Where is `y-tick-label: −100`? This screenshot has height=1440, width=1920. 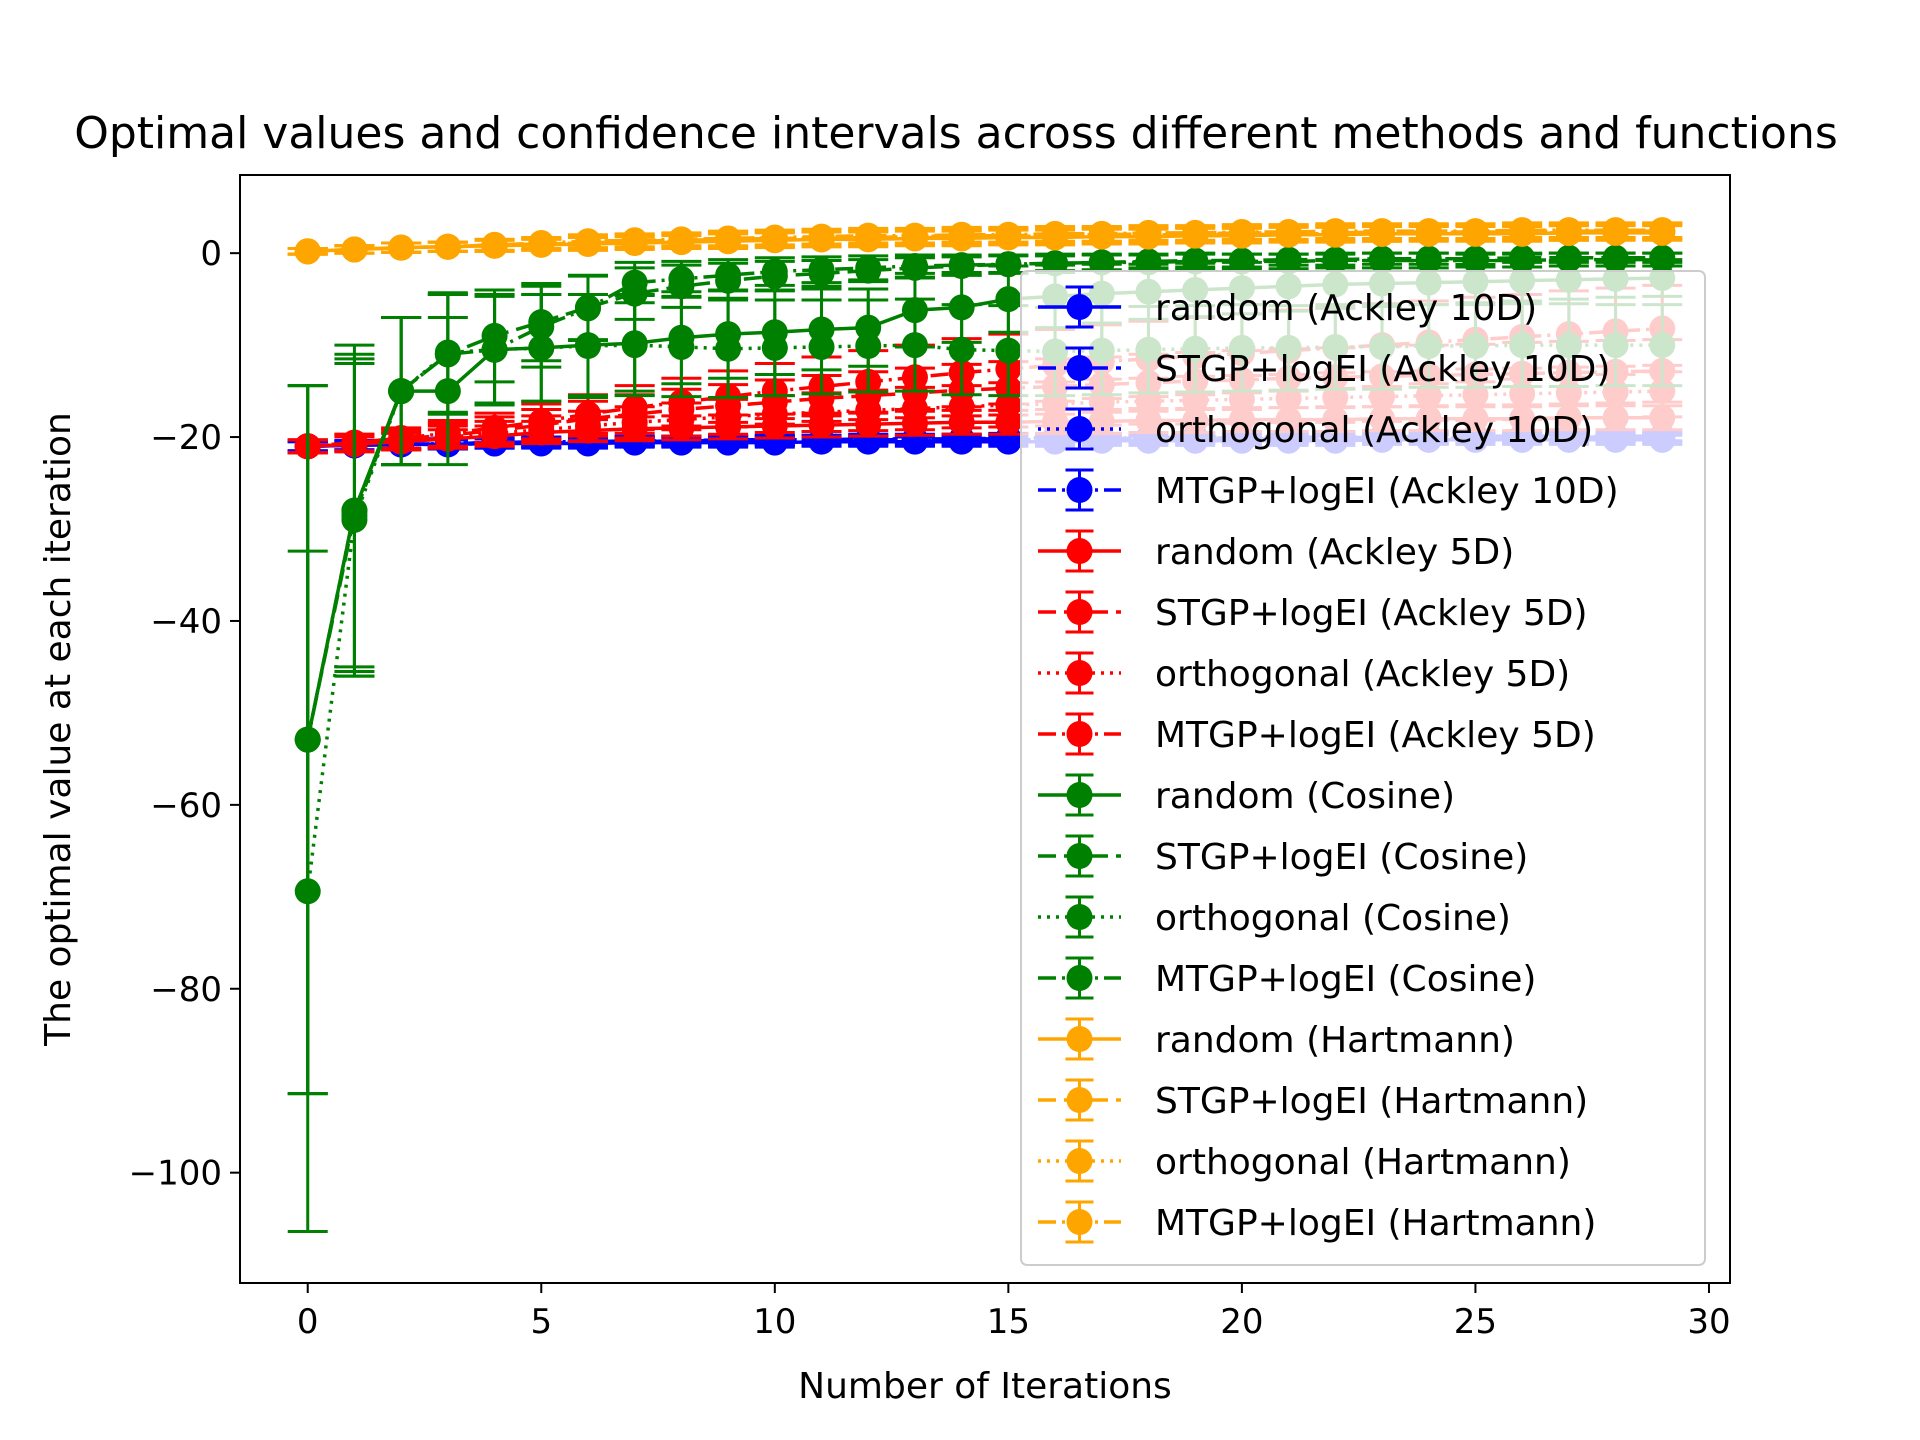 y-tick-label: −100 is located at coordinates (175, 1174).